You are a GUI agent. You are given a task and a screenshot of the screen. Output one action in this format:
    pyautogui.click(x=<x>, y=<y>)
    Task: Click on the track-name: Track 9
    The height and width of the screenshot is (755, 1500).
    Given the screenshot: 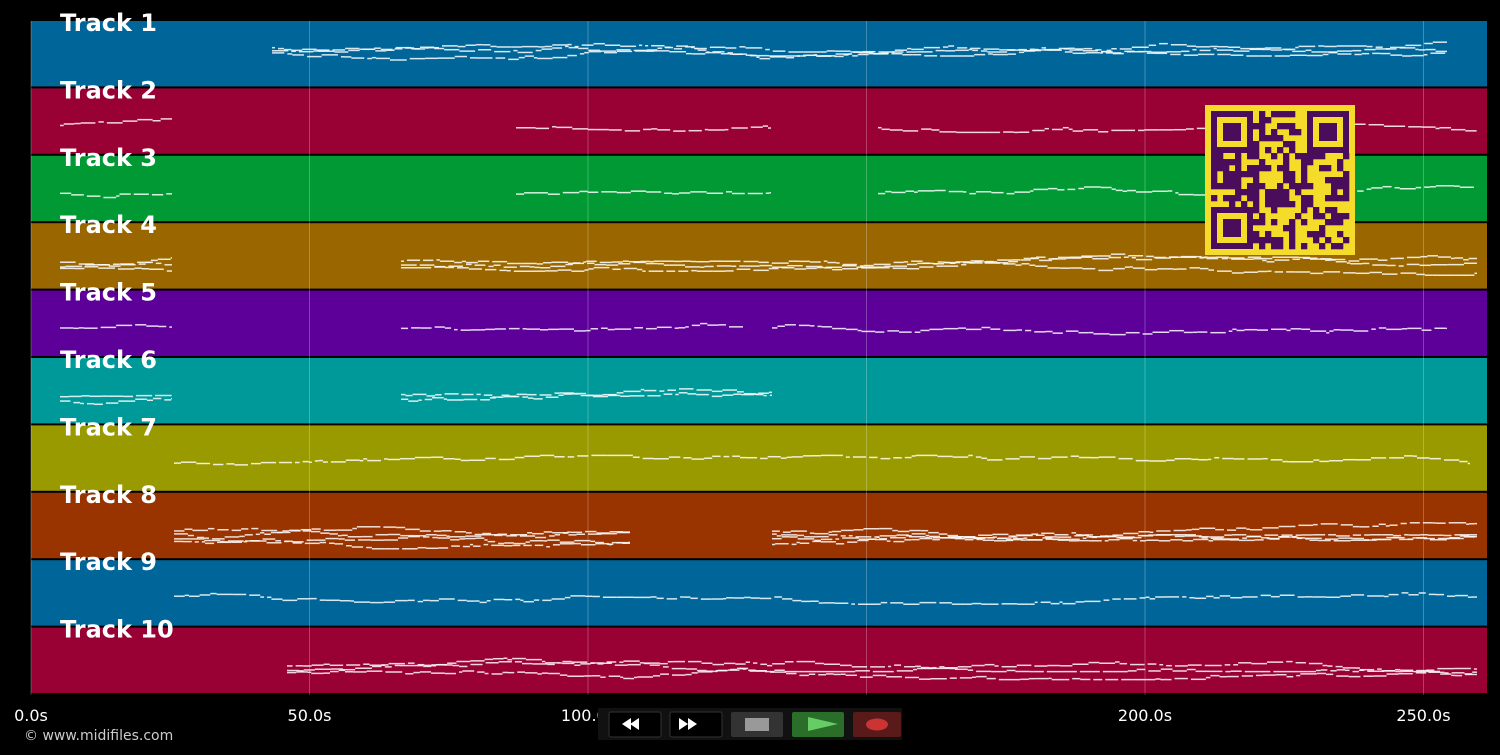 What is the action you would take?
    pyautogui.click(x=108, y=562)
    